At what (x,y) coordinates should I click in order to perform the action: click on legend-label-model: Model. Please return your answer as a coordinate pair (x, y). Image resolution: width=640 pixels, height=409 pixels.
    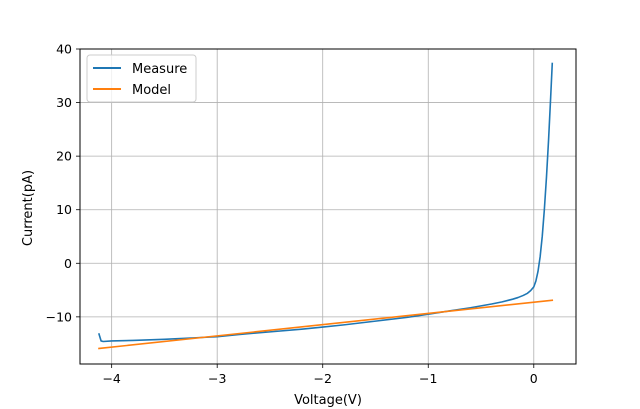
    Looking at the image, I should click on (151, 90).